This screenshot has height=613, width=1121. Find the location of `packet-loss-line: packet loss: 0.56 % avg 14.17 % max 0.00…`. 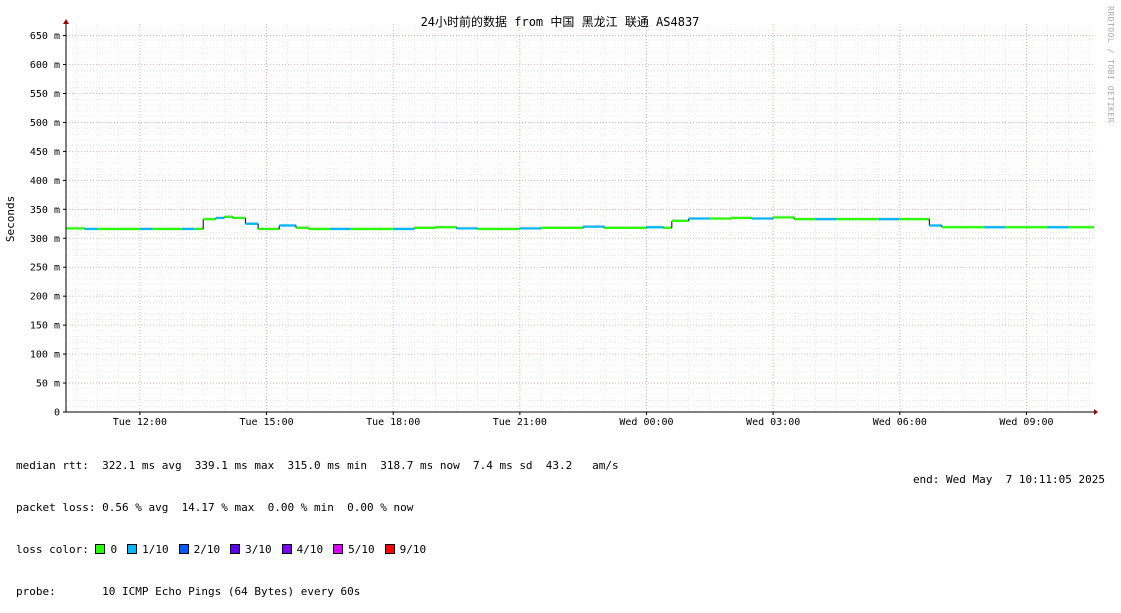

packet-loss-line: packet loss: 0.56 % avg 14.17 % max 0.00… is located at coordinates (215, 507).